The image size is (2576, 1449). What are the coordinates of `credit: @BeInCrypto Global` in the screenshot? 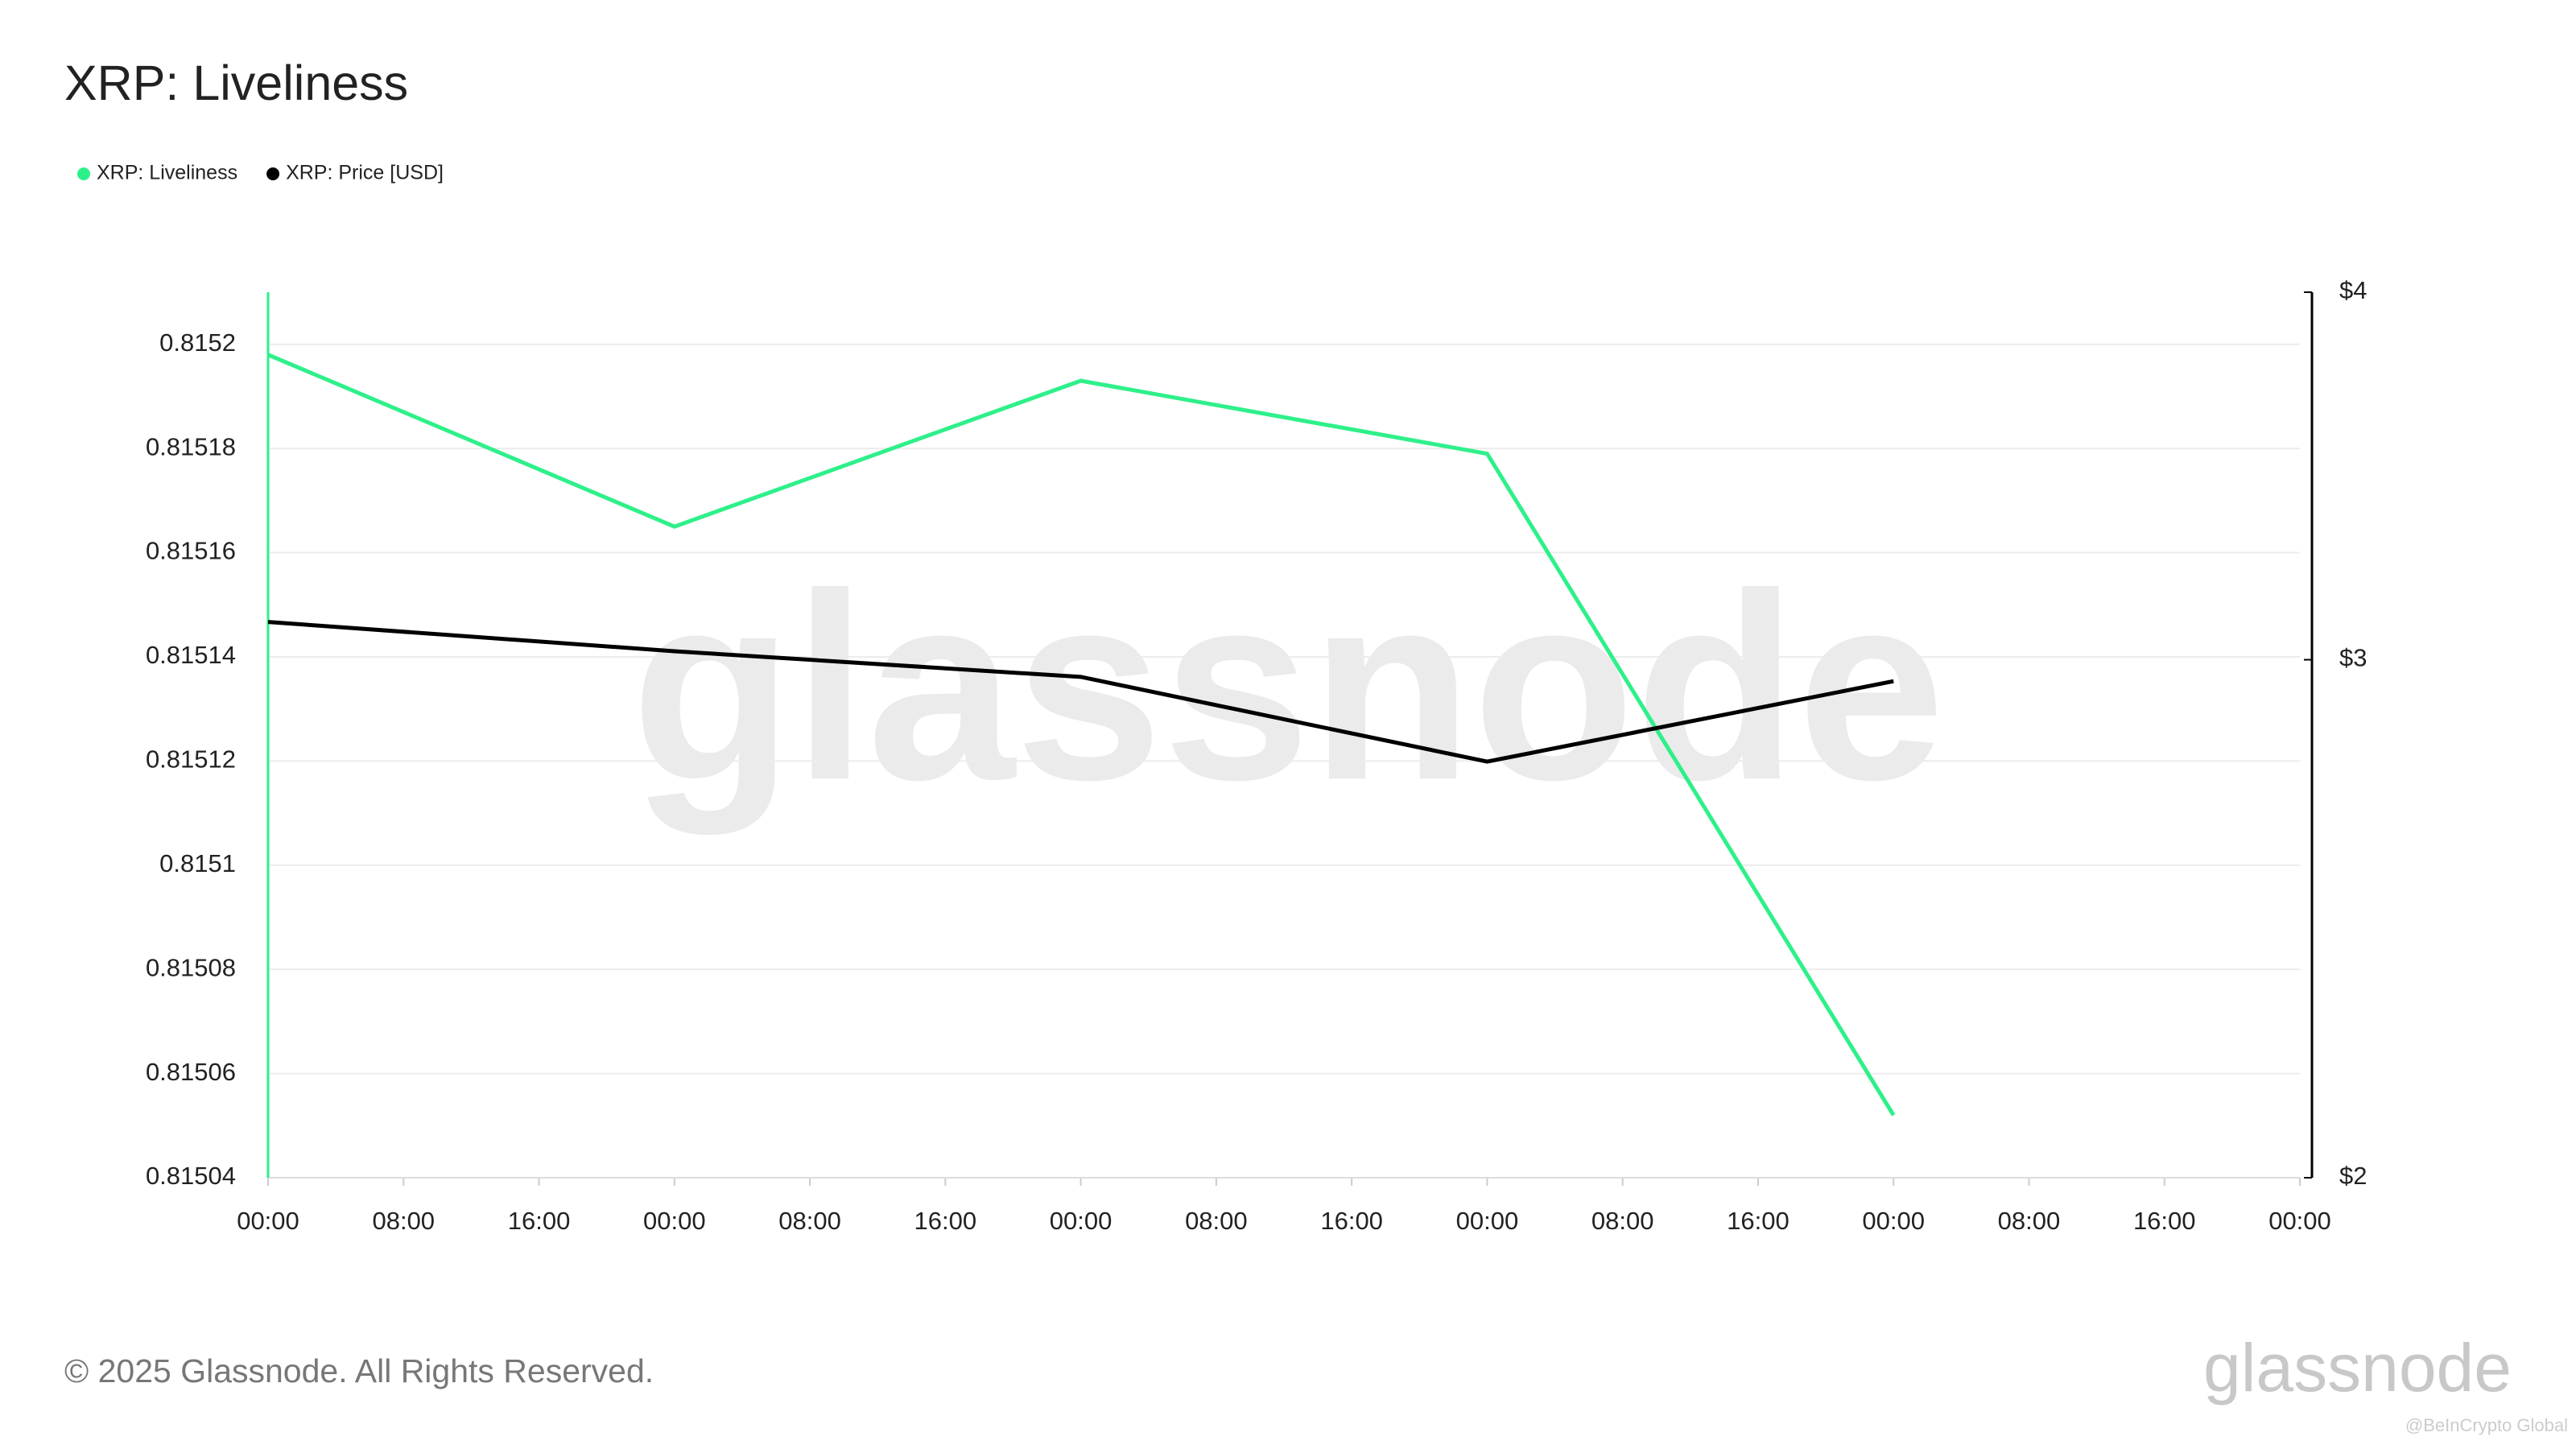 It's located at (2486, 1425).